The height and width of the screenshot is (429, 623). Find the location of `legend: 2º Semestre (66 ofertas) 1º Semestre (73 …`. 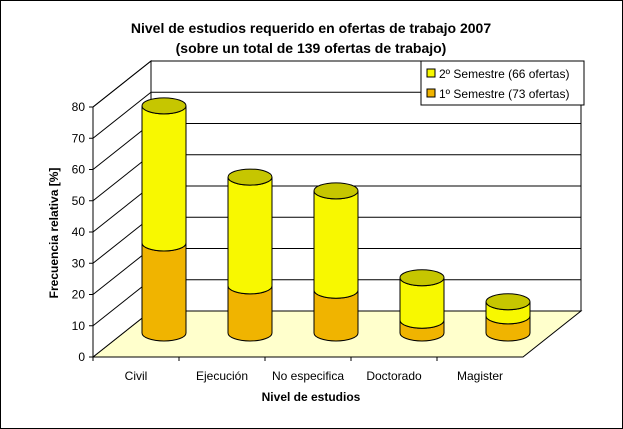

legend: 2º Semestre (66 ofertas) 1º Semestre (73 … is located at coordinates (502, 83).